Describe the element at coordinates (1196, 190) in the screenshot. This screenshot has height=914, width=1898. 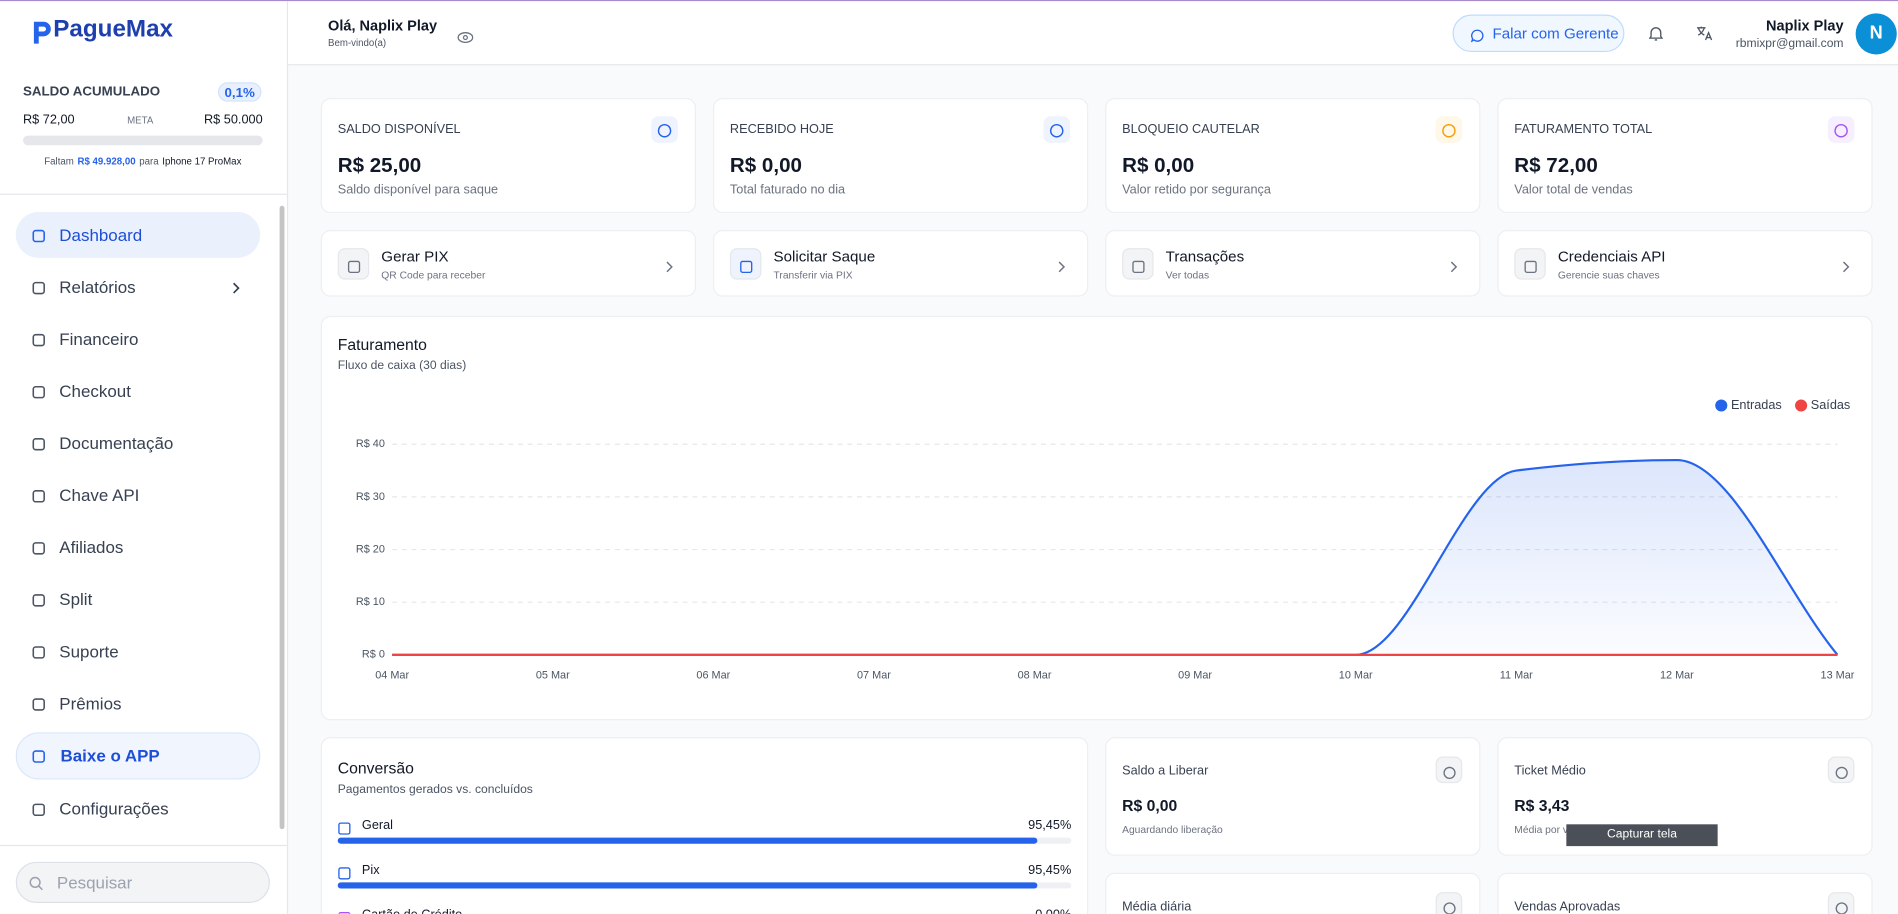
I see `stat-caption: Valor retido por segurança` at that location.